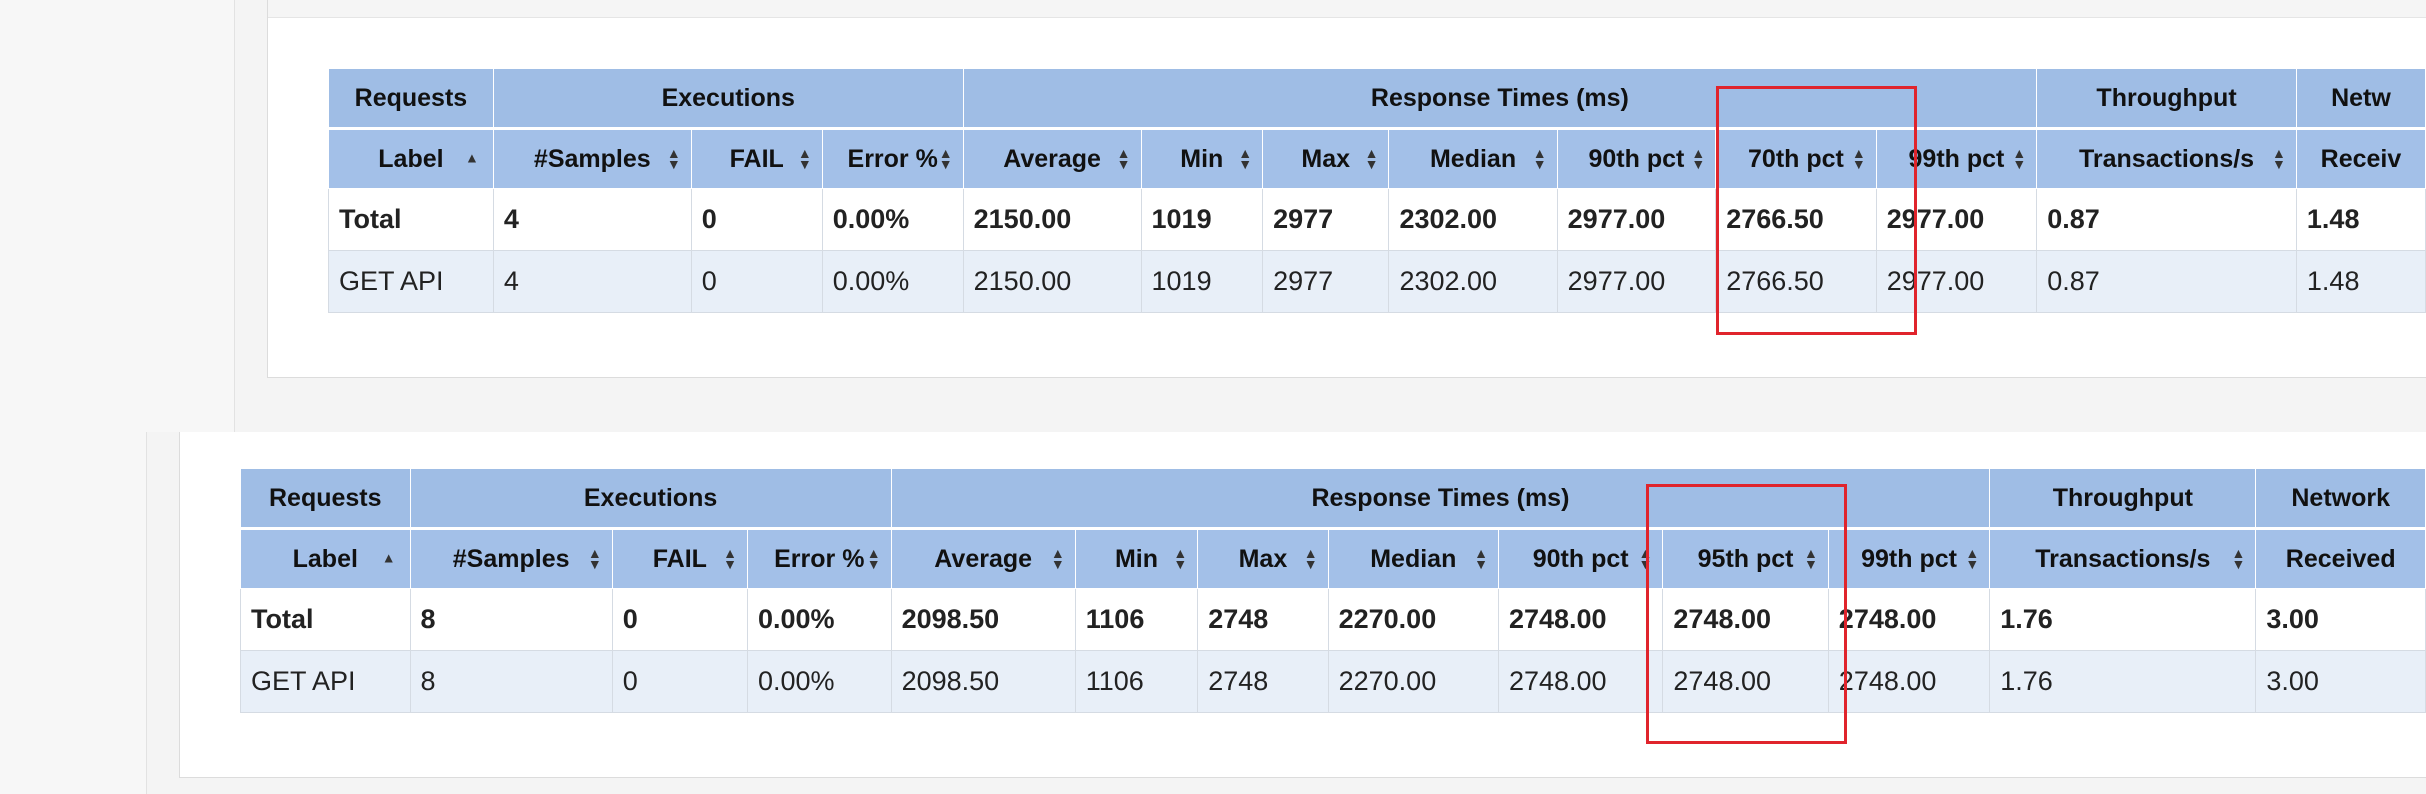 The image size is (2426, 794). Describe the element at coordinates (1796, 219) in the screenshot. I see `cell-70th-pct: 2766.50` at that location.